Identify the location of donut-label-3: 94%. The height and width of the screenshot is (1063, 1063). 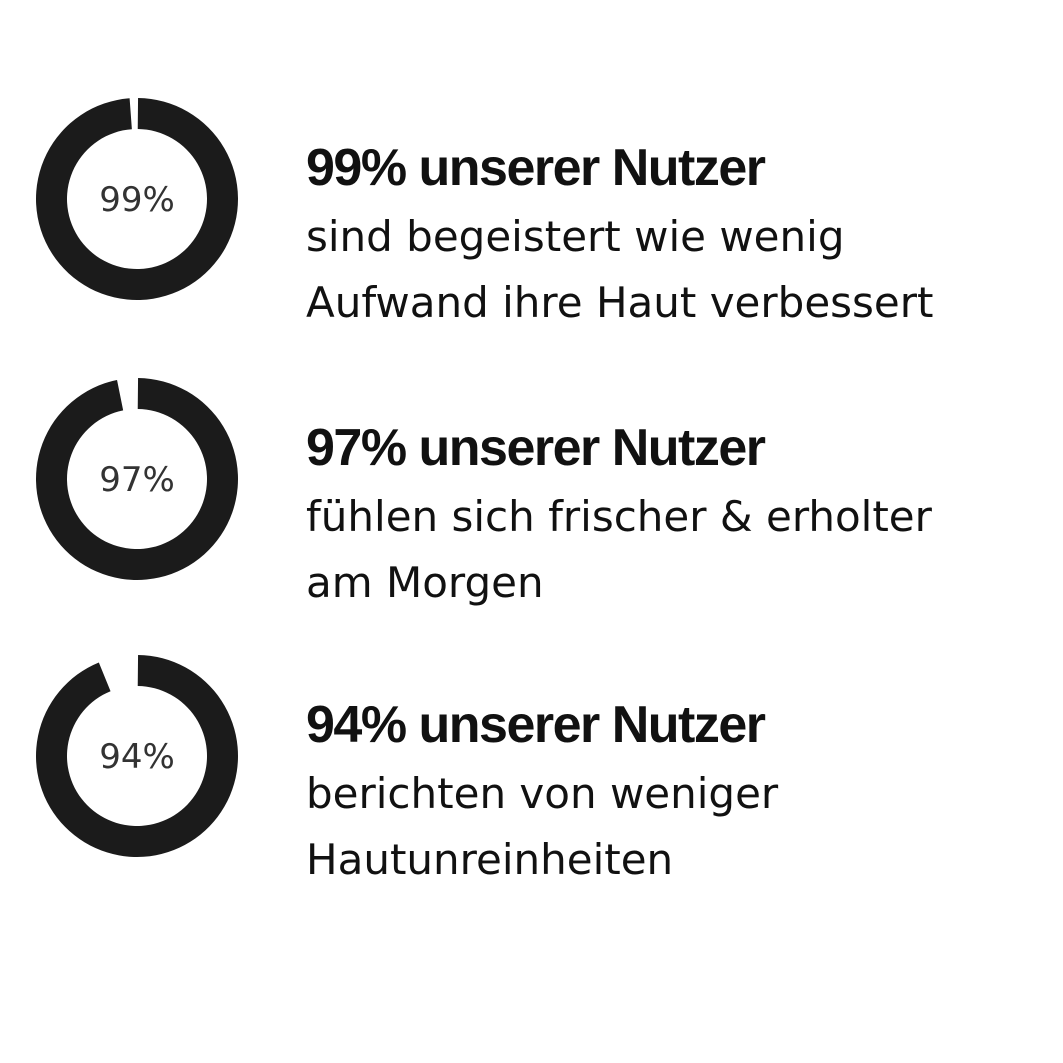
(137, 757).